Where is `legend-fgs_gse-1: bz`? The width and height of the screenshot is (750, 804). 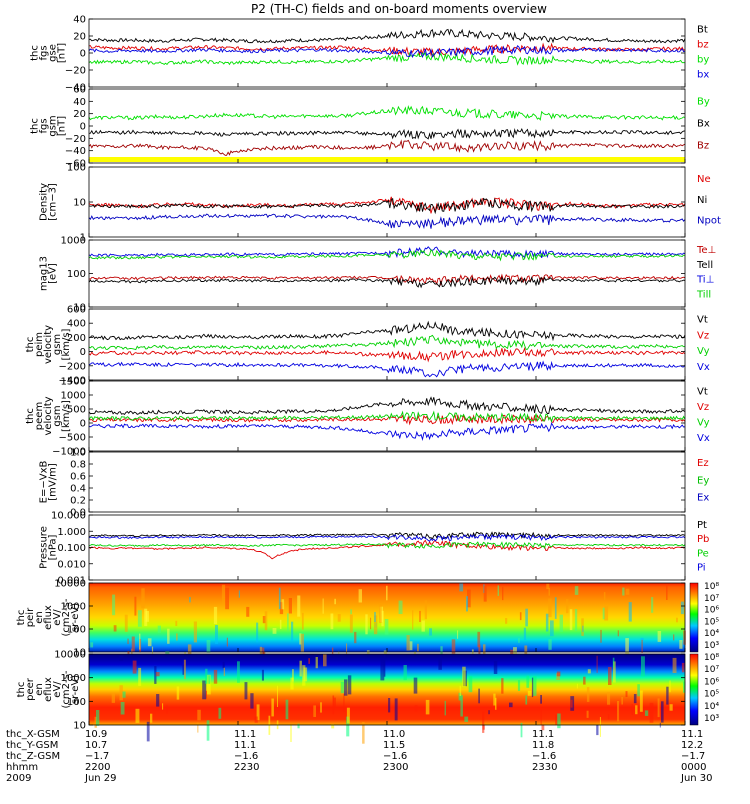 legend-fgs_gse-1: bz is located at coordinates (703, 44).